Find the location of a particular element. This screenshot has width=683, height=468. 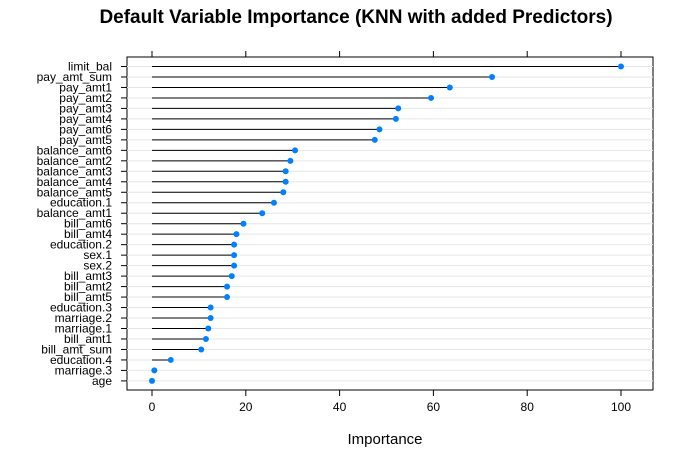

x-axis-label: Importance is located at coordinates (384, 439).